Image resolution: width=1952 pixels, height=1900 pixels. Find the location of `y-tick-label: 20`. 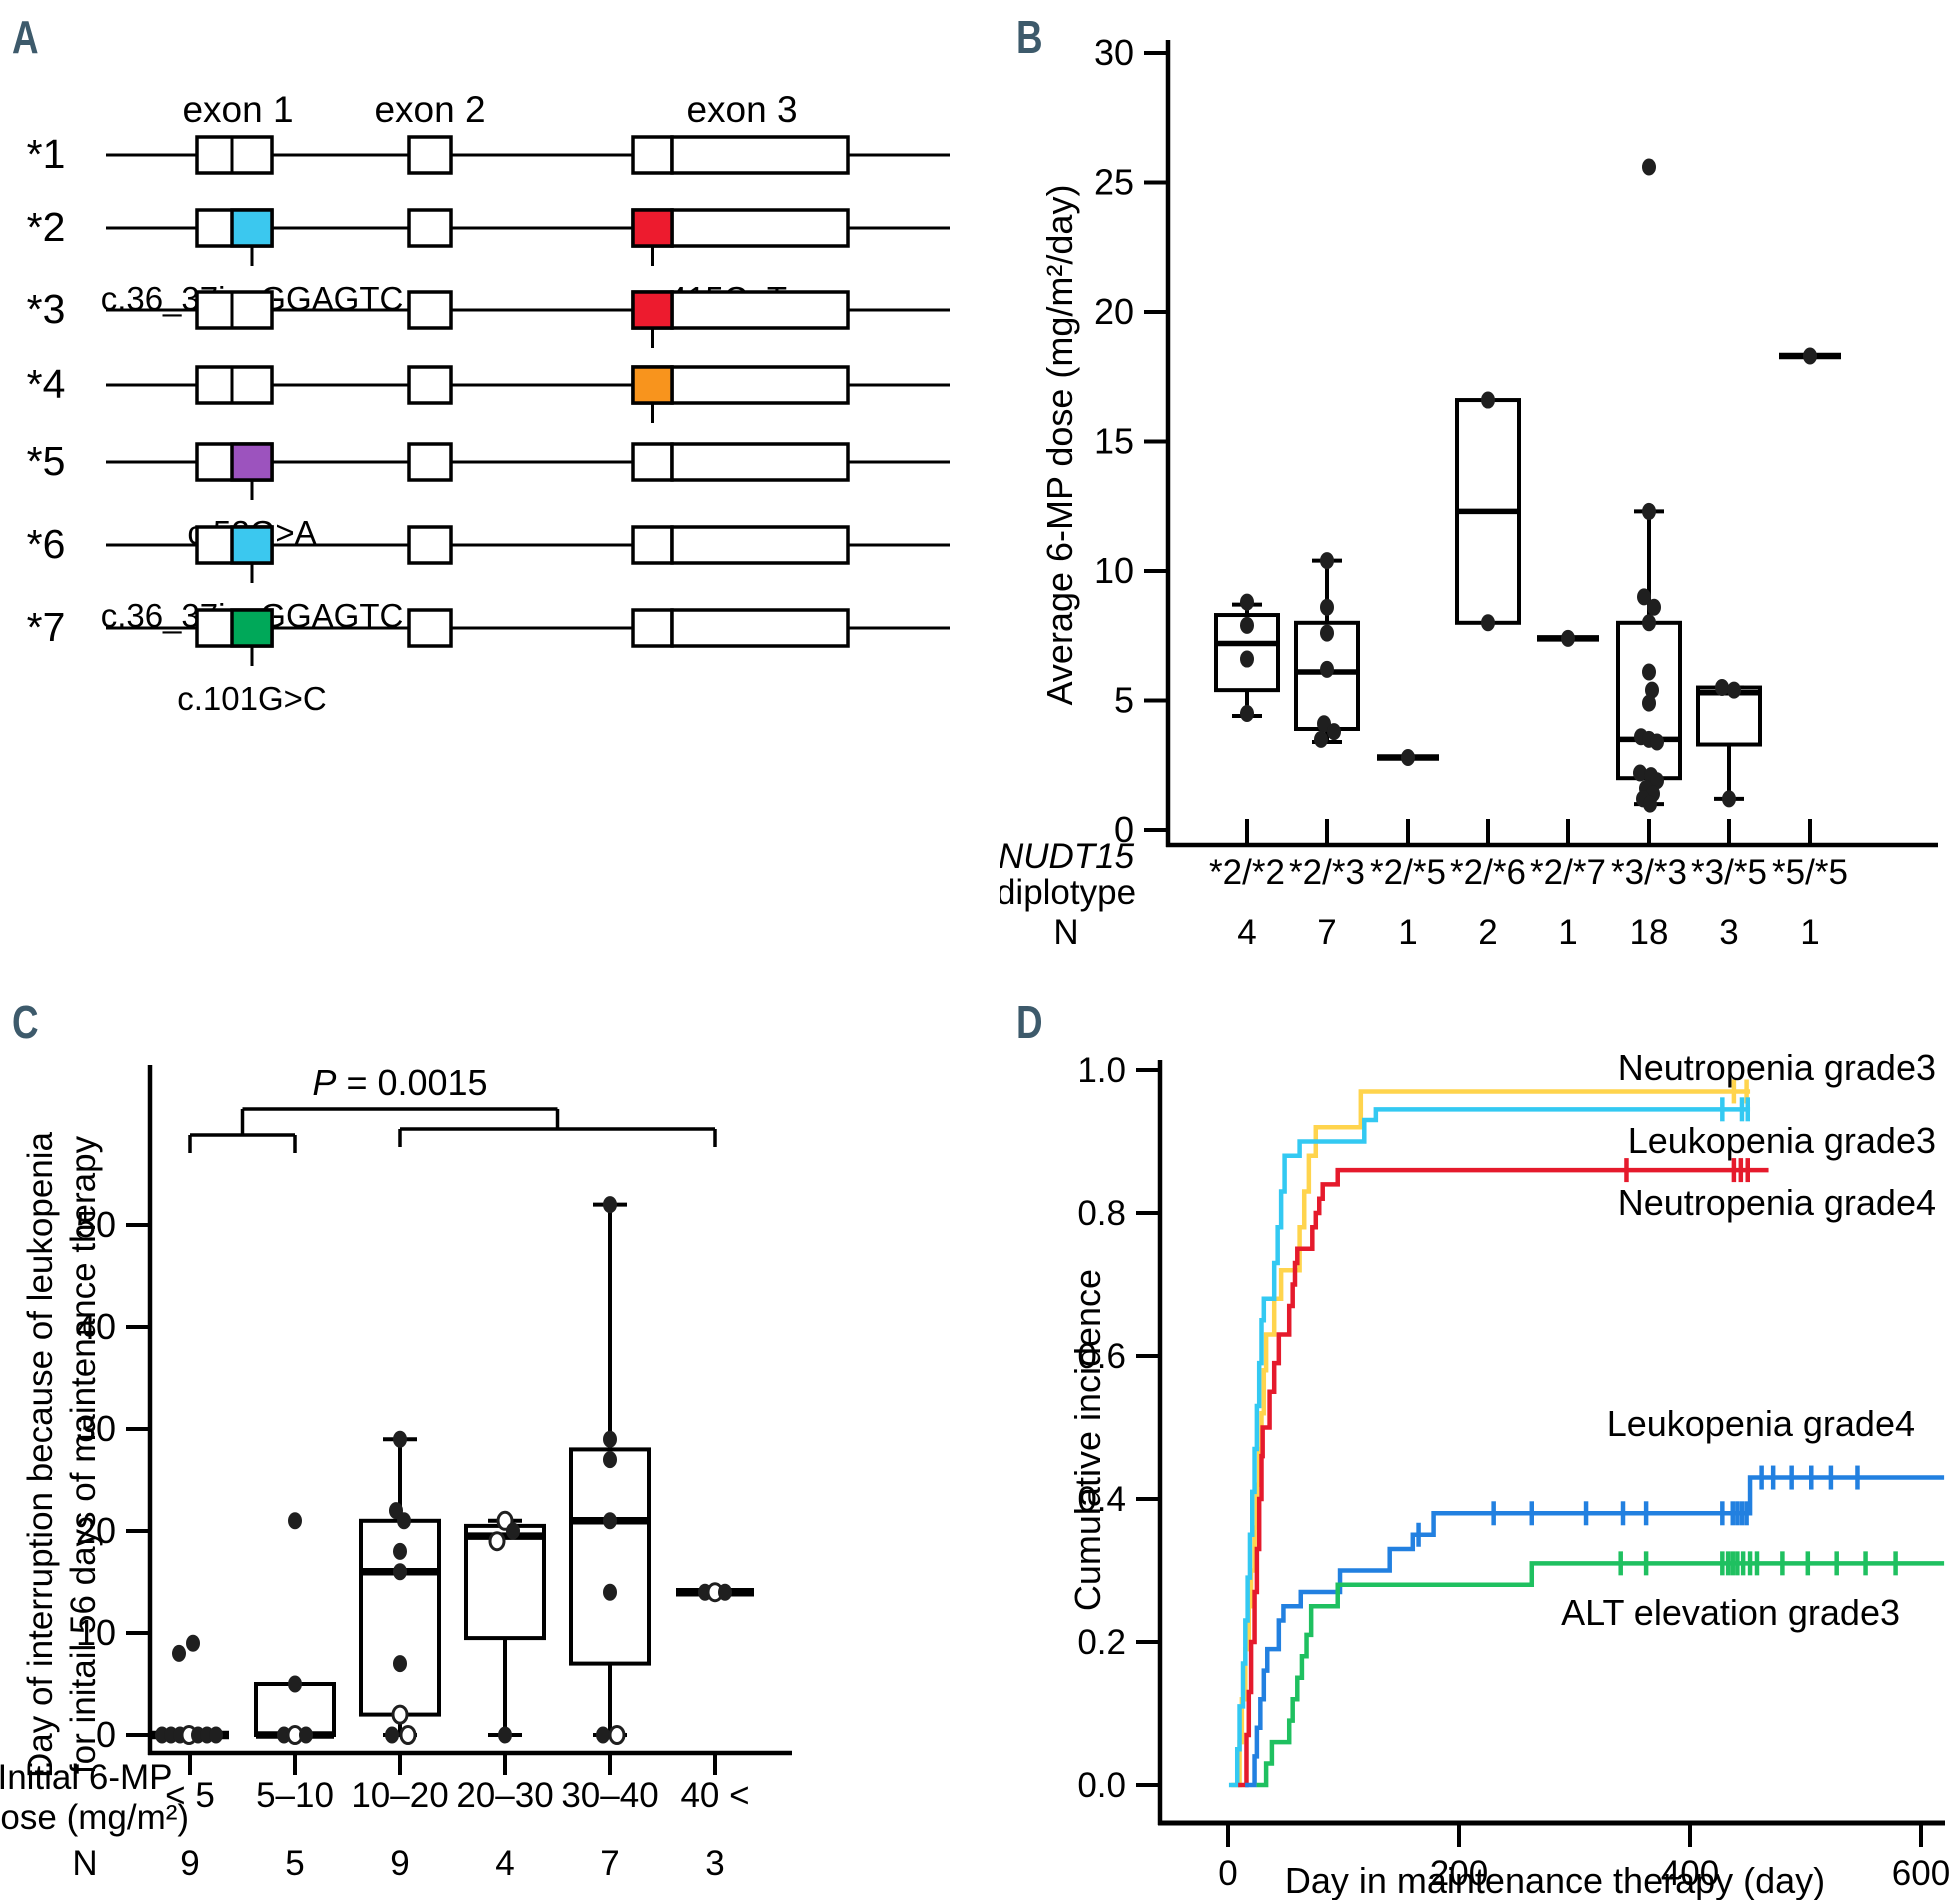

y-tick-label: 20 is located at coordinates (1114, 311).